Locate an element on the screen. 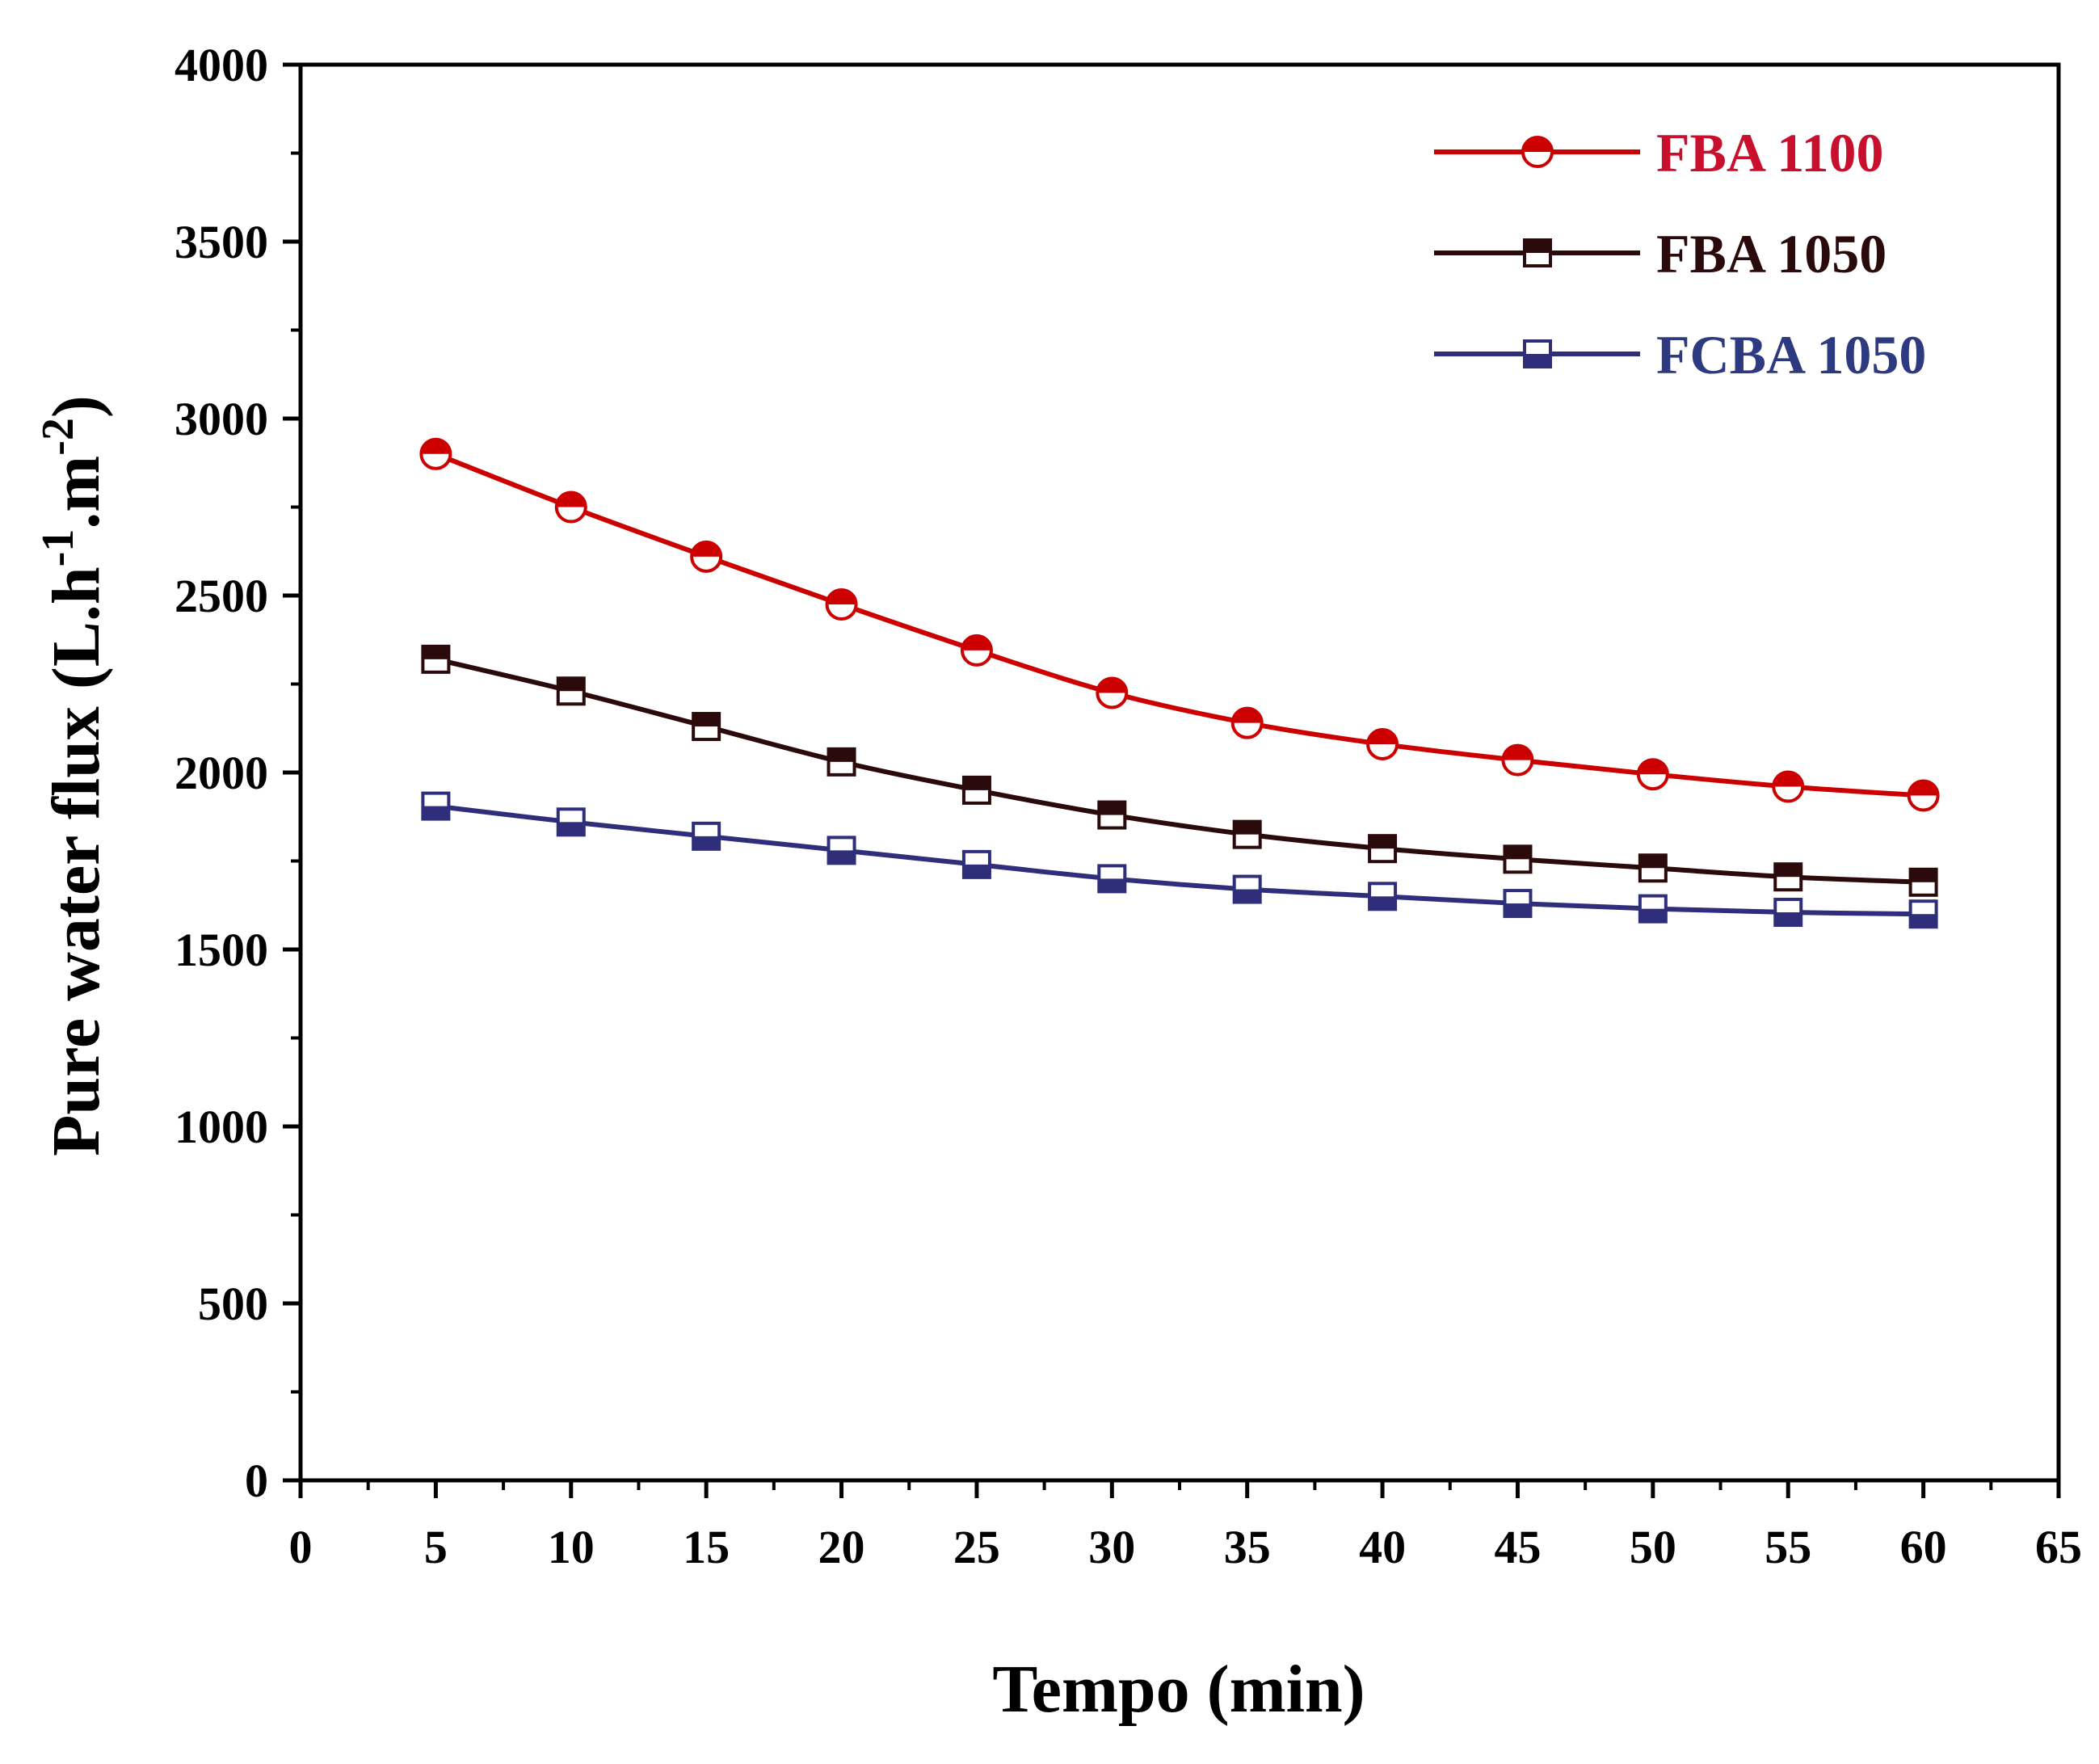 The image size is (2099, 1764). x-tick-label: 40 is located at coordinates (1382, 1547).